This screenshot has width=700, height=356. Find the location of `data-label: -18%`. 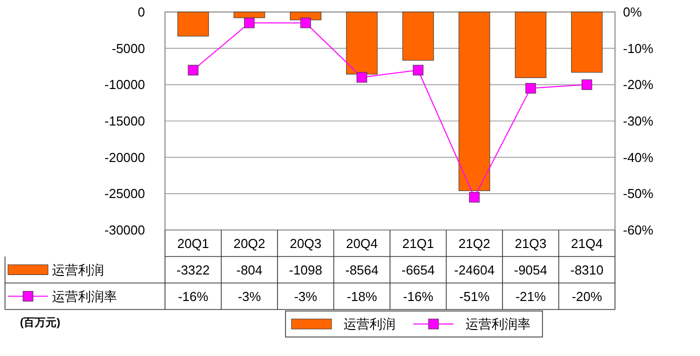

data-label: -18% is located at coordinates (362, 296).